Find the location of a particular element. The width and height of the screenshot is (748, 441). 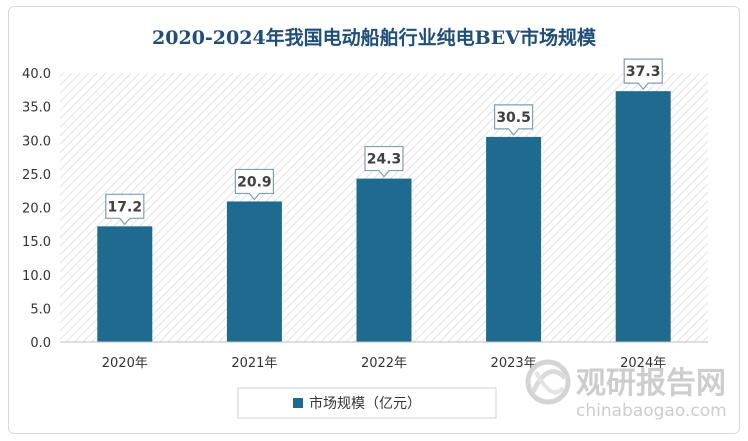

y-tick-label: 10.0 is located at coordinates (36, 276).